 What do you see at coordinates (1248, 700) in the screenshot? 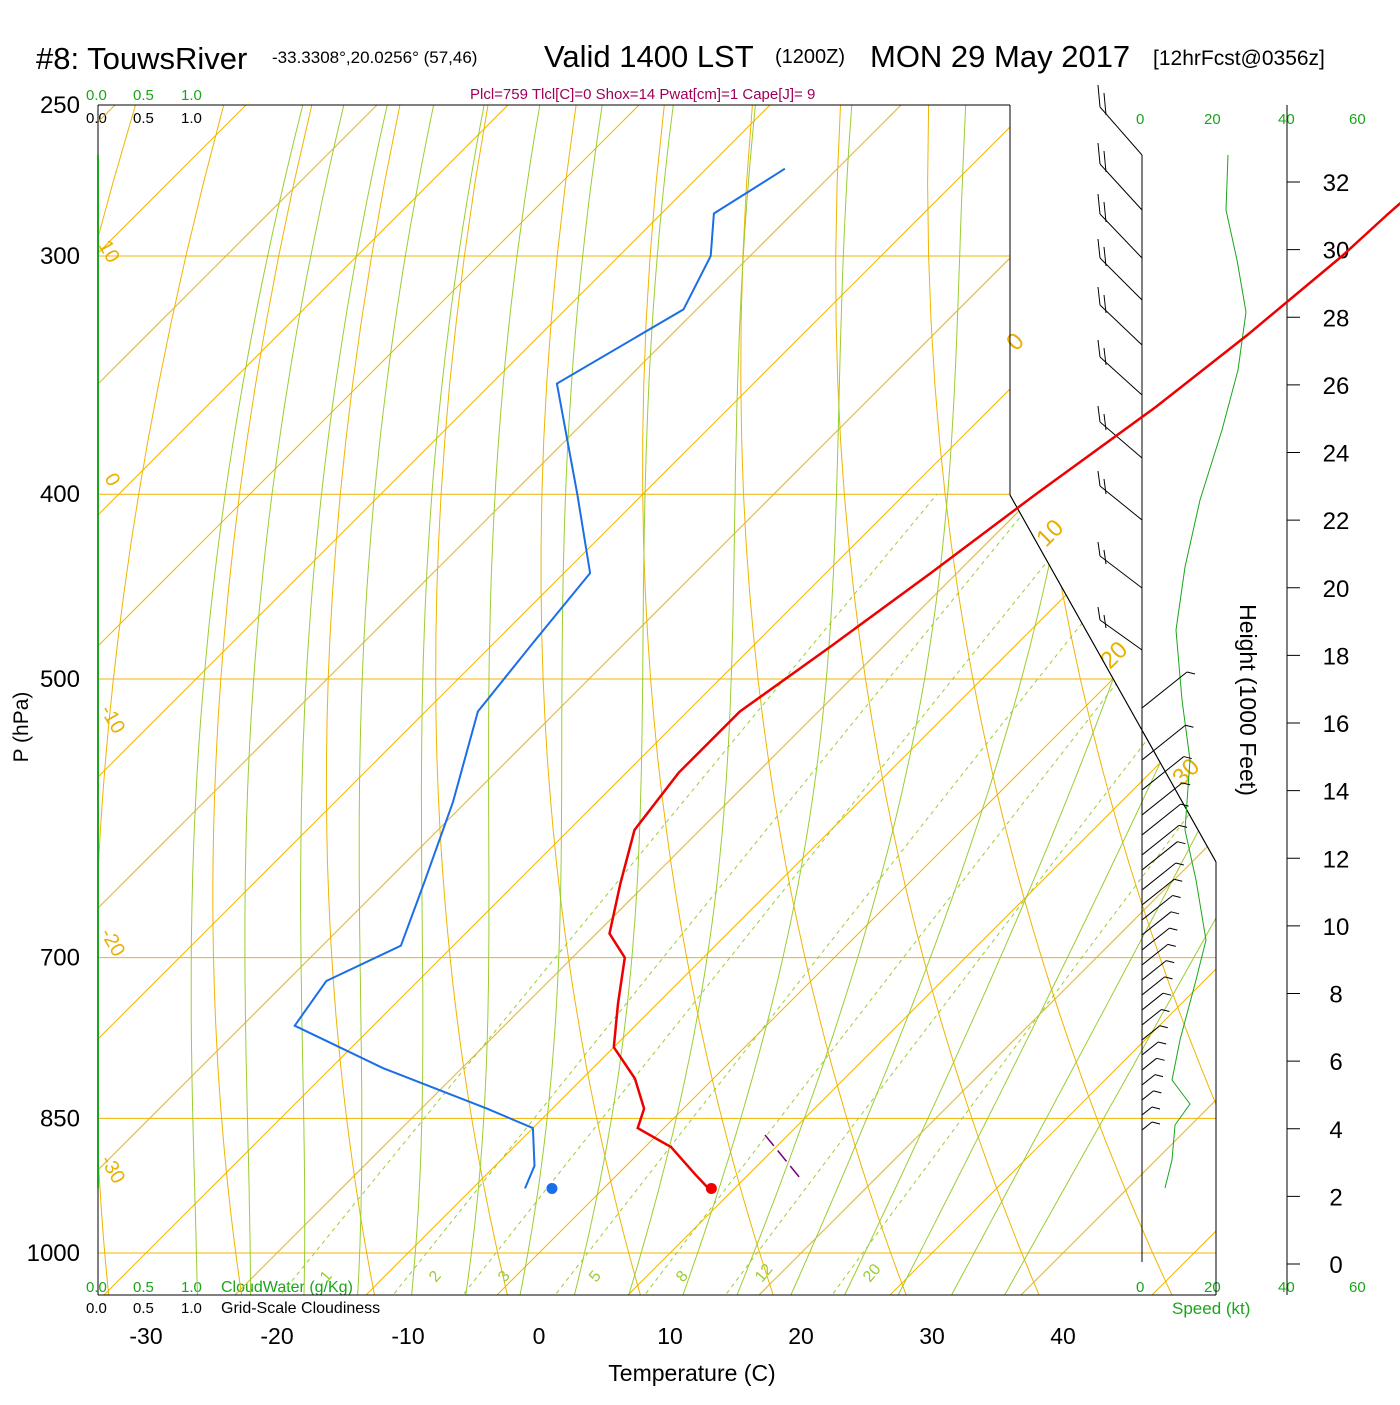
I see `y2-axis-label: Height (1000 Feet)` at bounding box center [1248, 700].